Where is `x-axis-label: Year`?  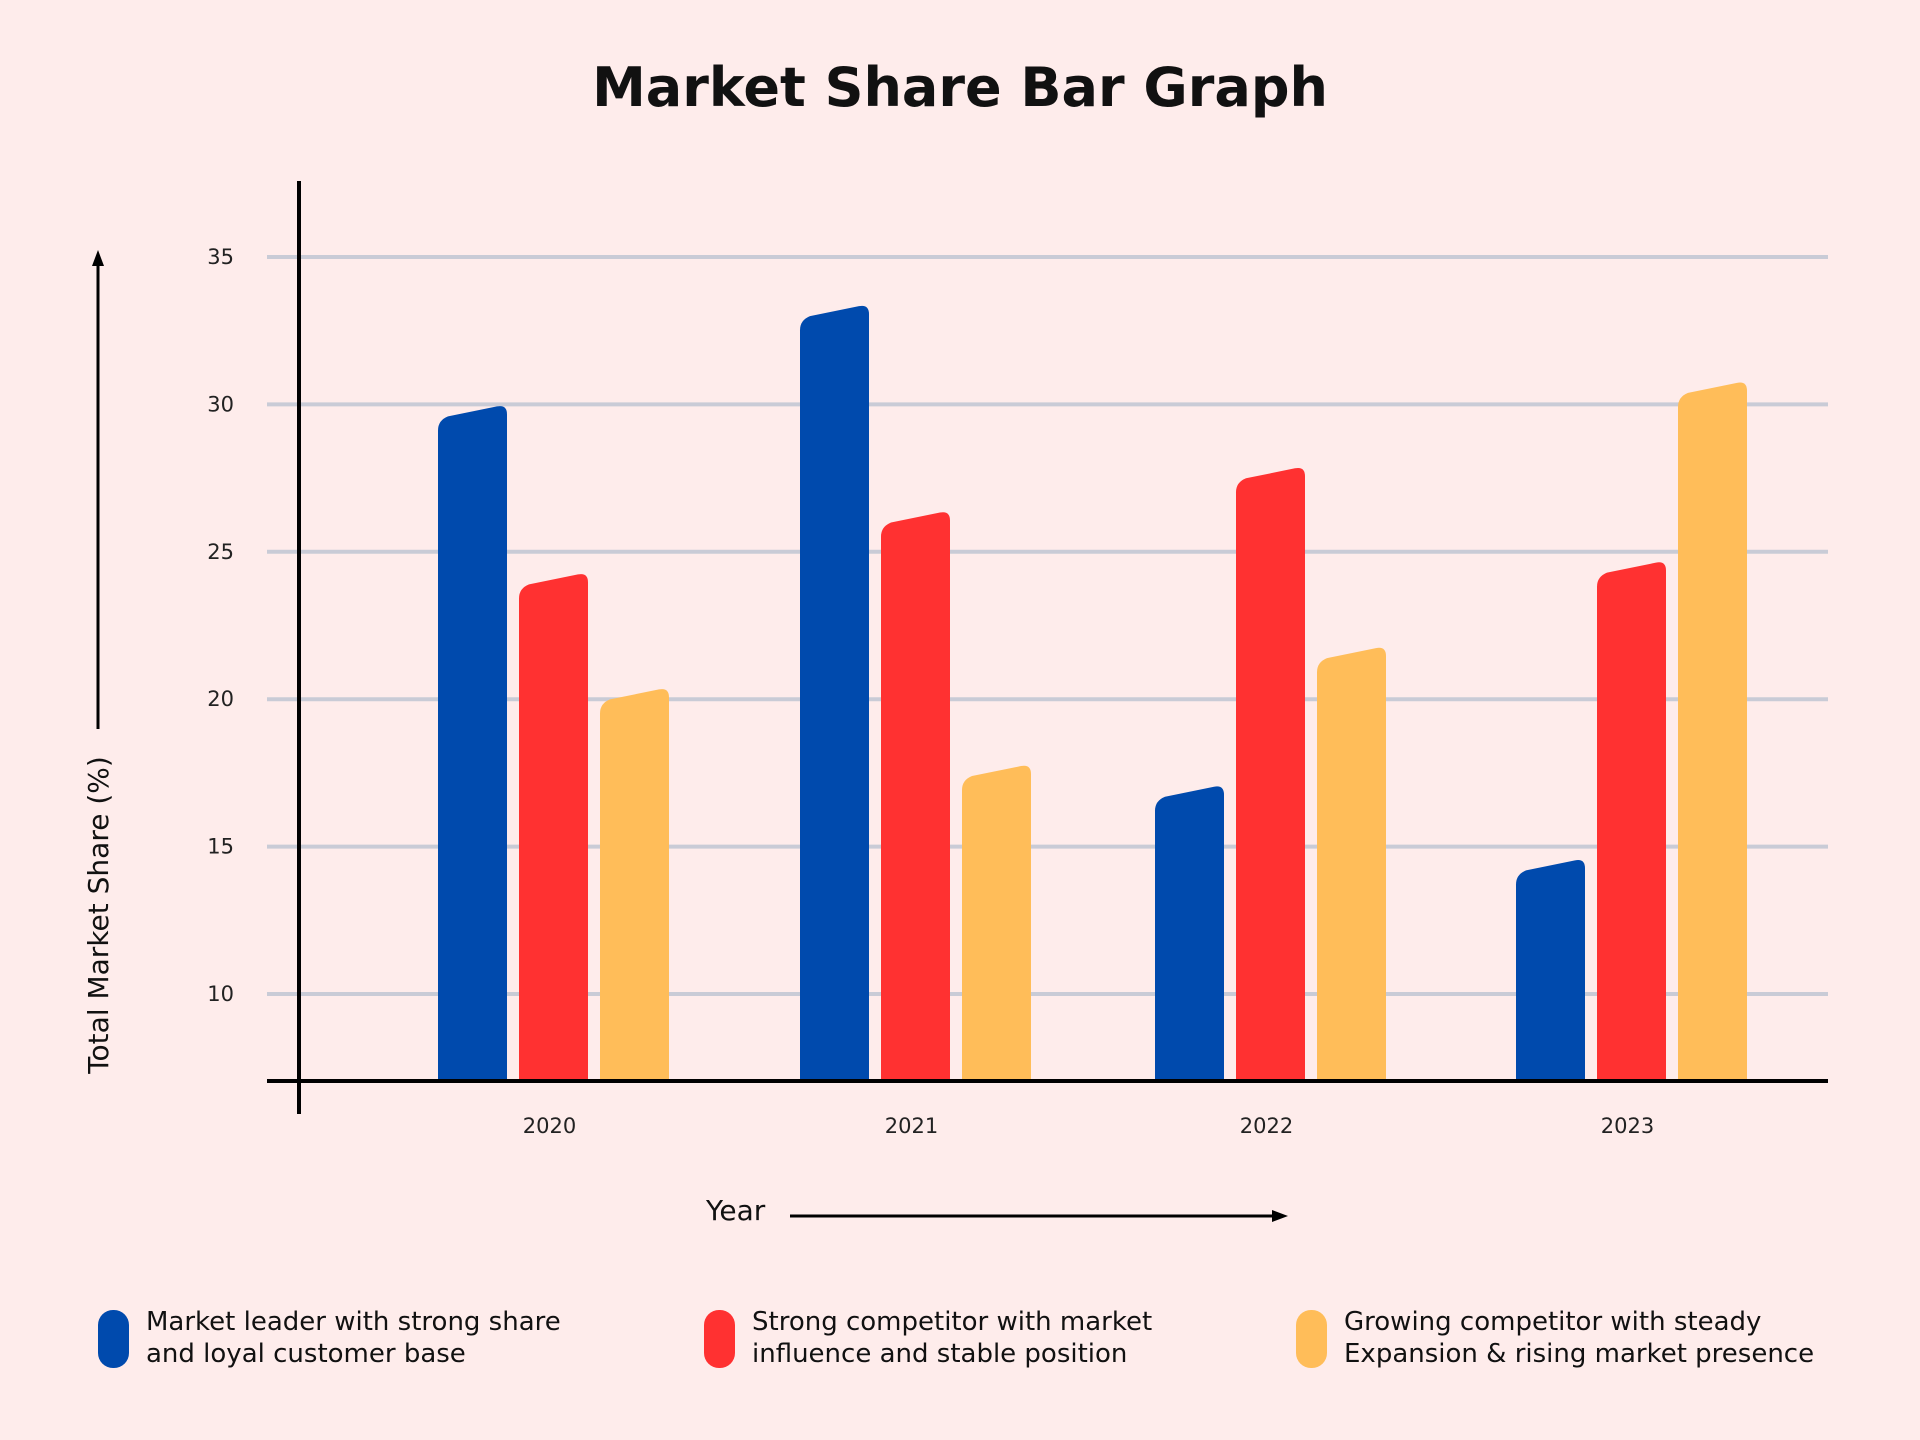
x-axis-label: Year is located at coordinates (735, 1210).